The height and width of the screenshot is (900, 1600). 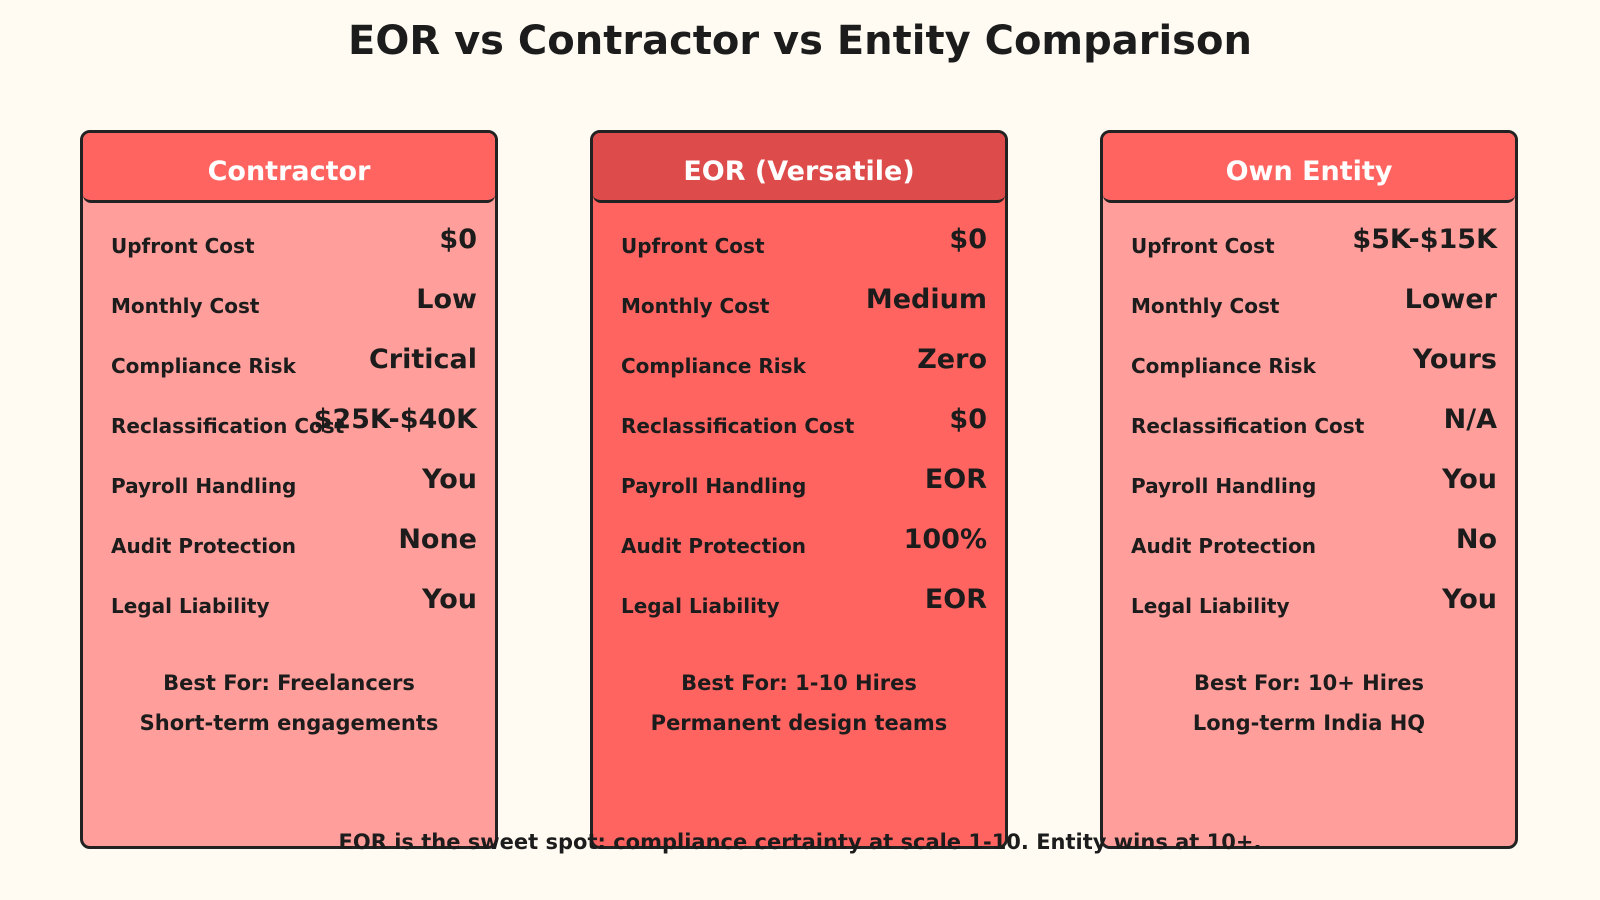 What do you see at coordinates (395, 419) in the screenshot?
I see `row-value: $25K-$40K` at bounding box center [395, 419].